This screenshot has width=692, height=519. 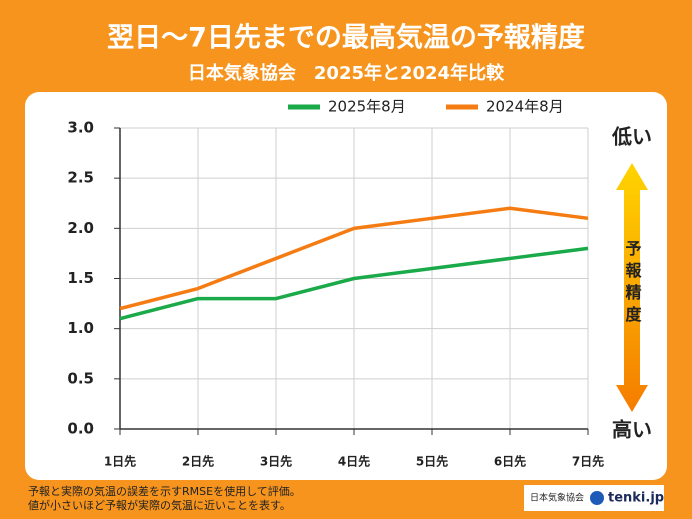 What do you see at coordinates (198, 461) in the screenshot?
I see `x-tick-label: 2日先` at bounding box center [198, 461].